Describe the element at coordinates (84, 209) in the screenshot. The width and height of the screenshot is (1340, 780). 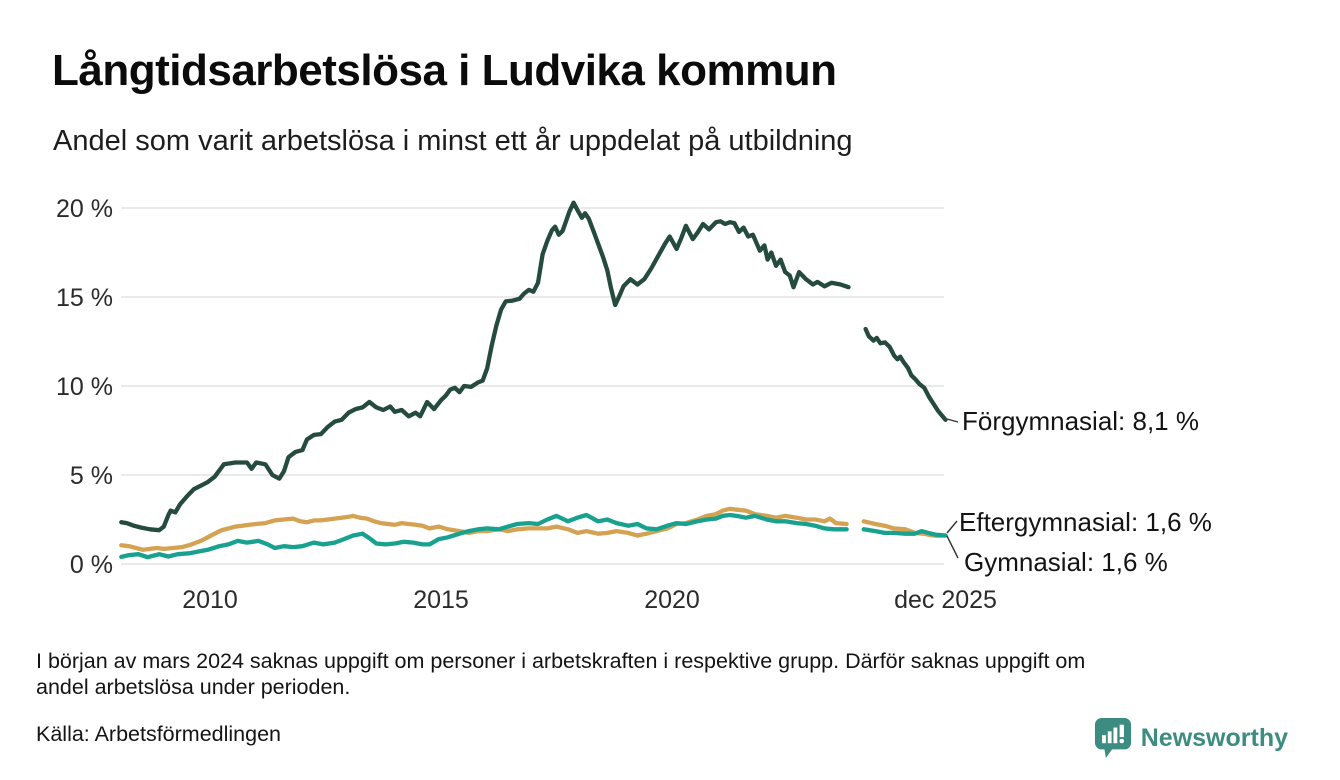
I see `y-tick-label: 20 %` at that location.